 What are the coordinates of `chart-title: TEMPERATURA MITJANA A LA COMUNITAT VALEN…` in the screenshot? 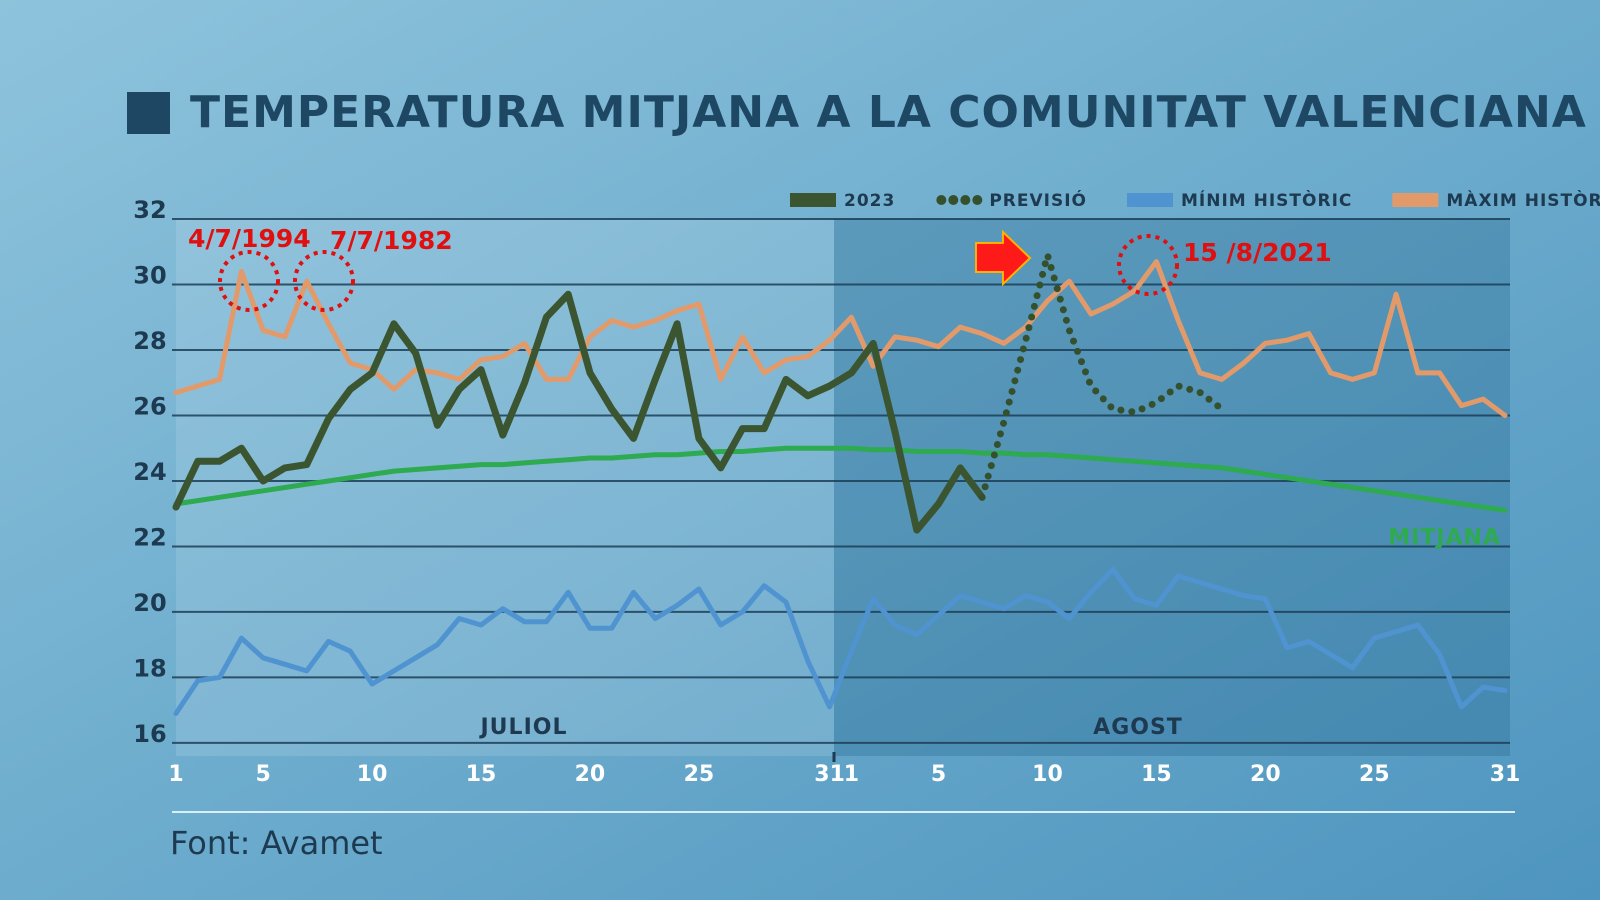 It's located at (895, 112).